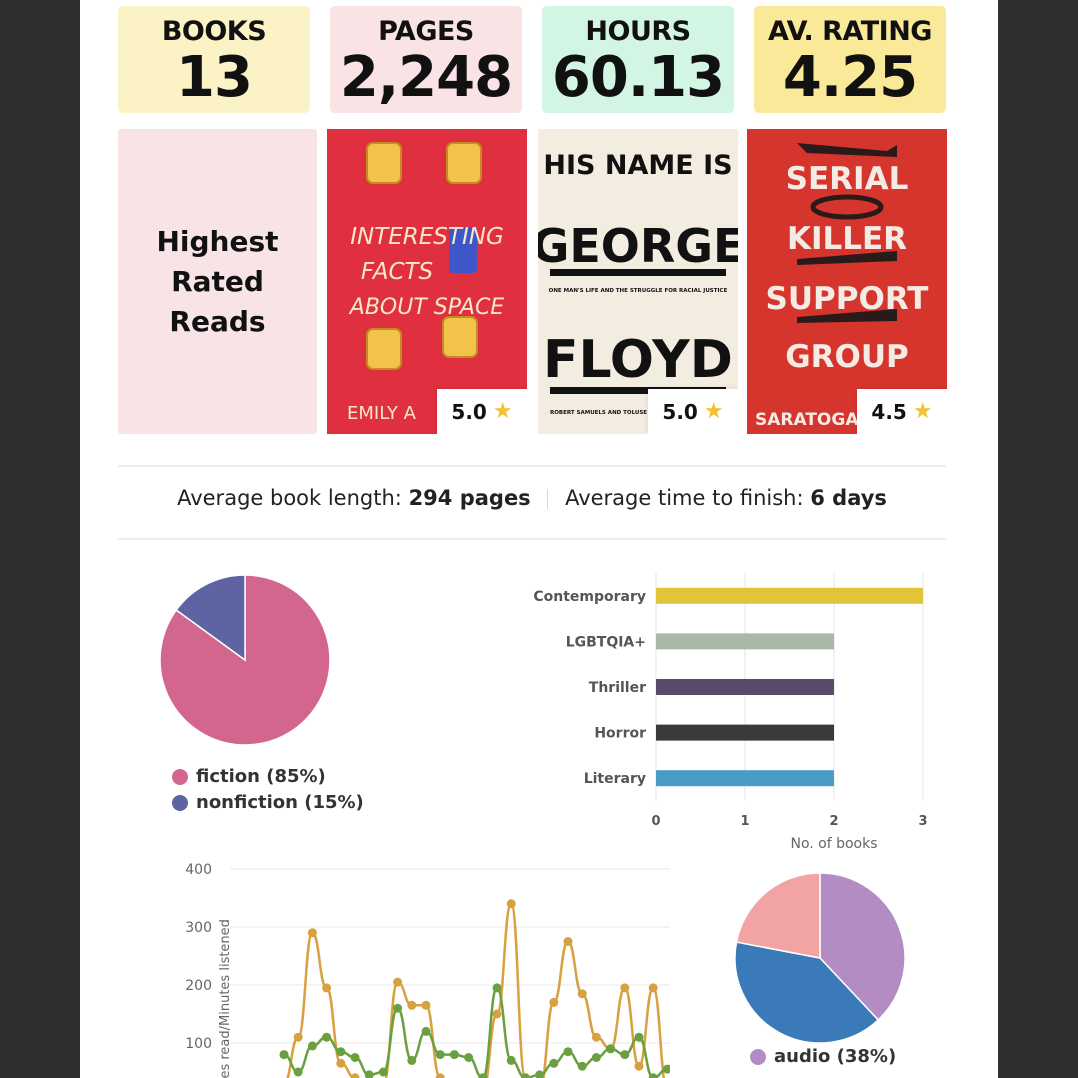  I want to click on legend-item-audio: audio (38%), so click(823, 1056).